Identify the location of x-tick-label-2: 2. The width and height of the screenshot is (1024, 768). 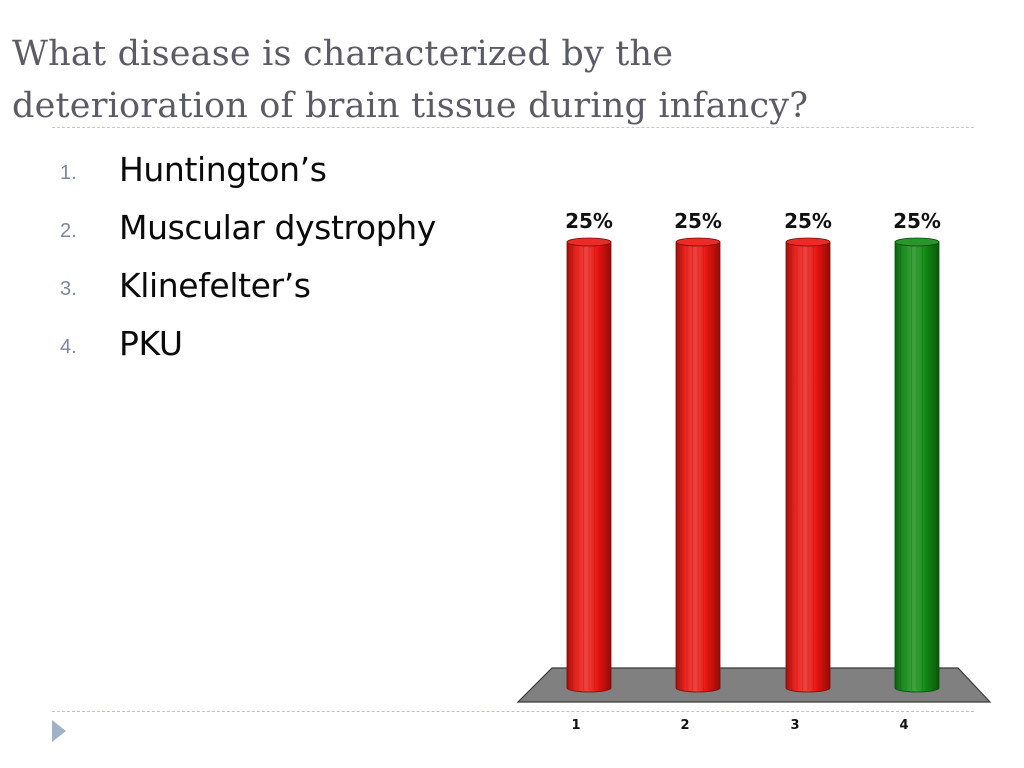
(684, 725).